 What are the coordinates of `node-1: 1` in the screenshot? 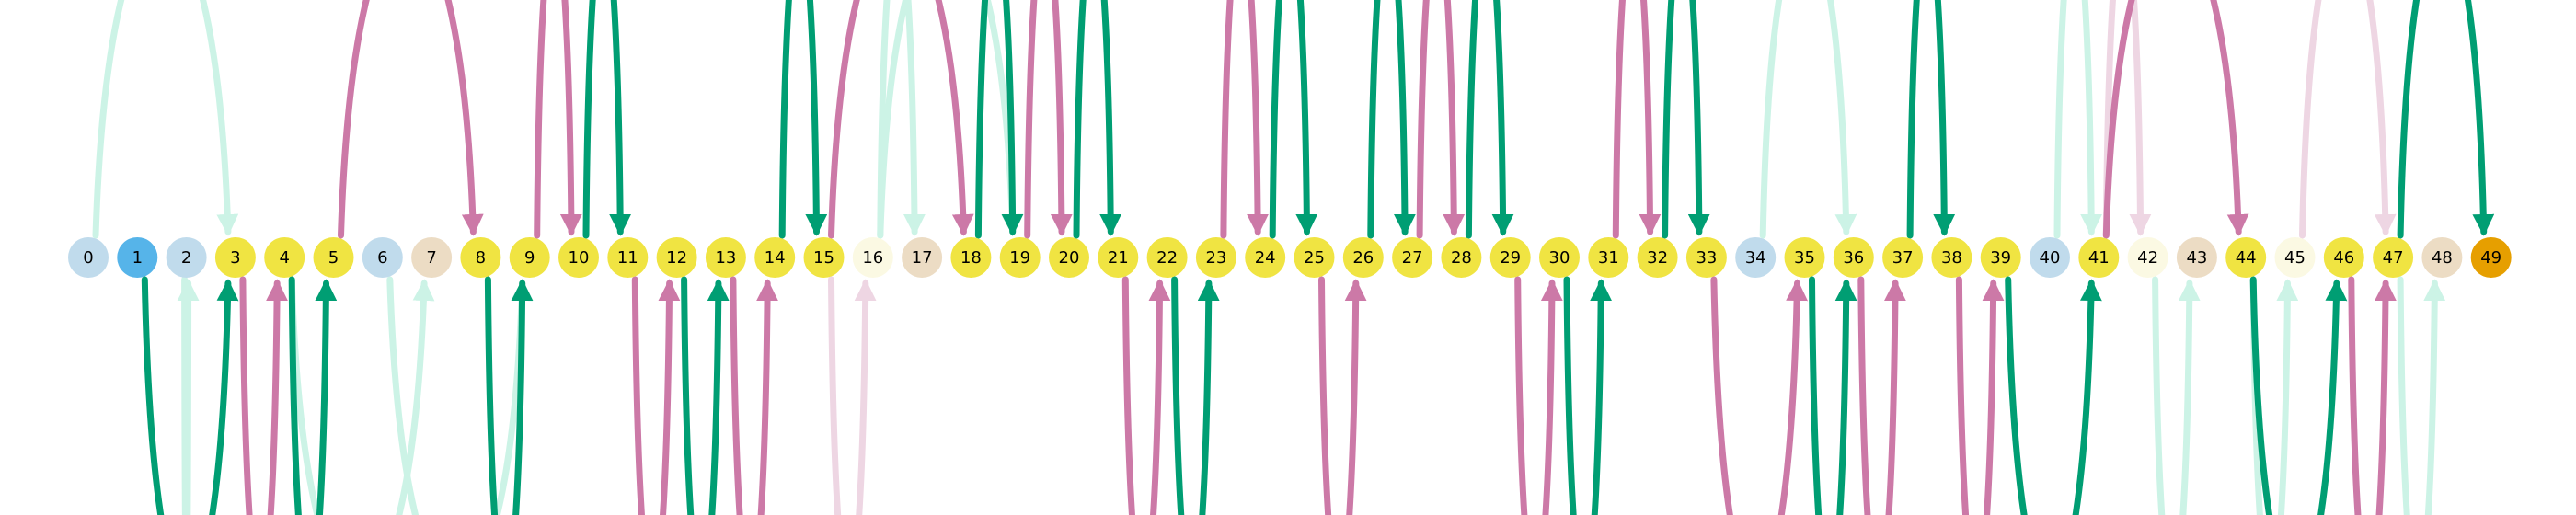 It's located at (137, 257).